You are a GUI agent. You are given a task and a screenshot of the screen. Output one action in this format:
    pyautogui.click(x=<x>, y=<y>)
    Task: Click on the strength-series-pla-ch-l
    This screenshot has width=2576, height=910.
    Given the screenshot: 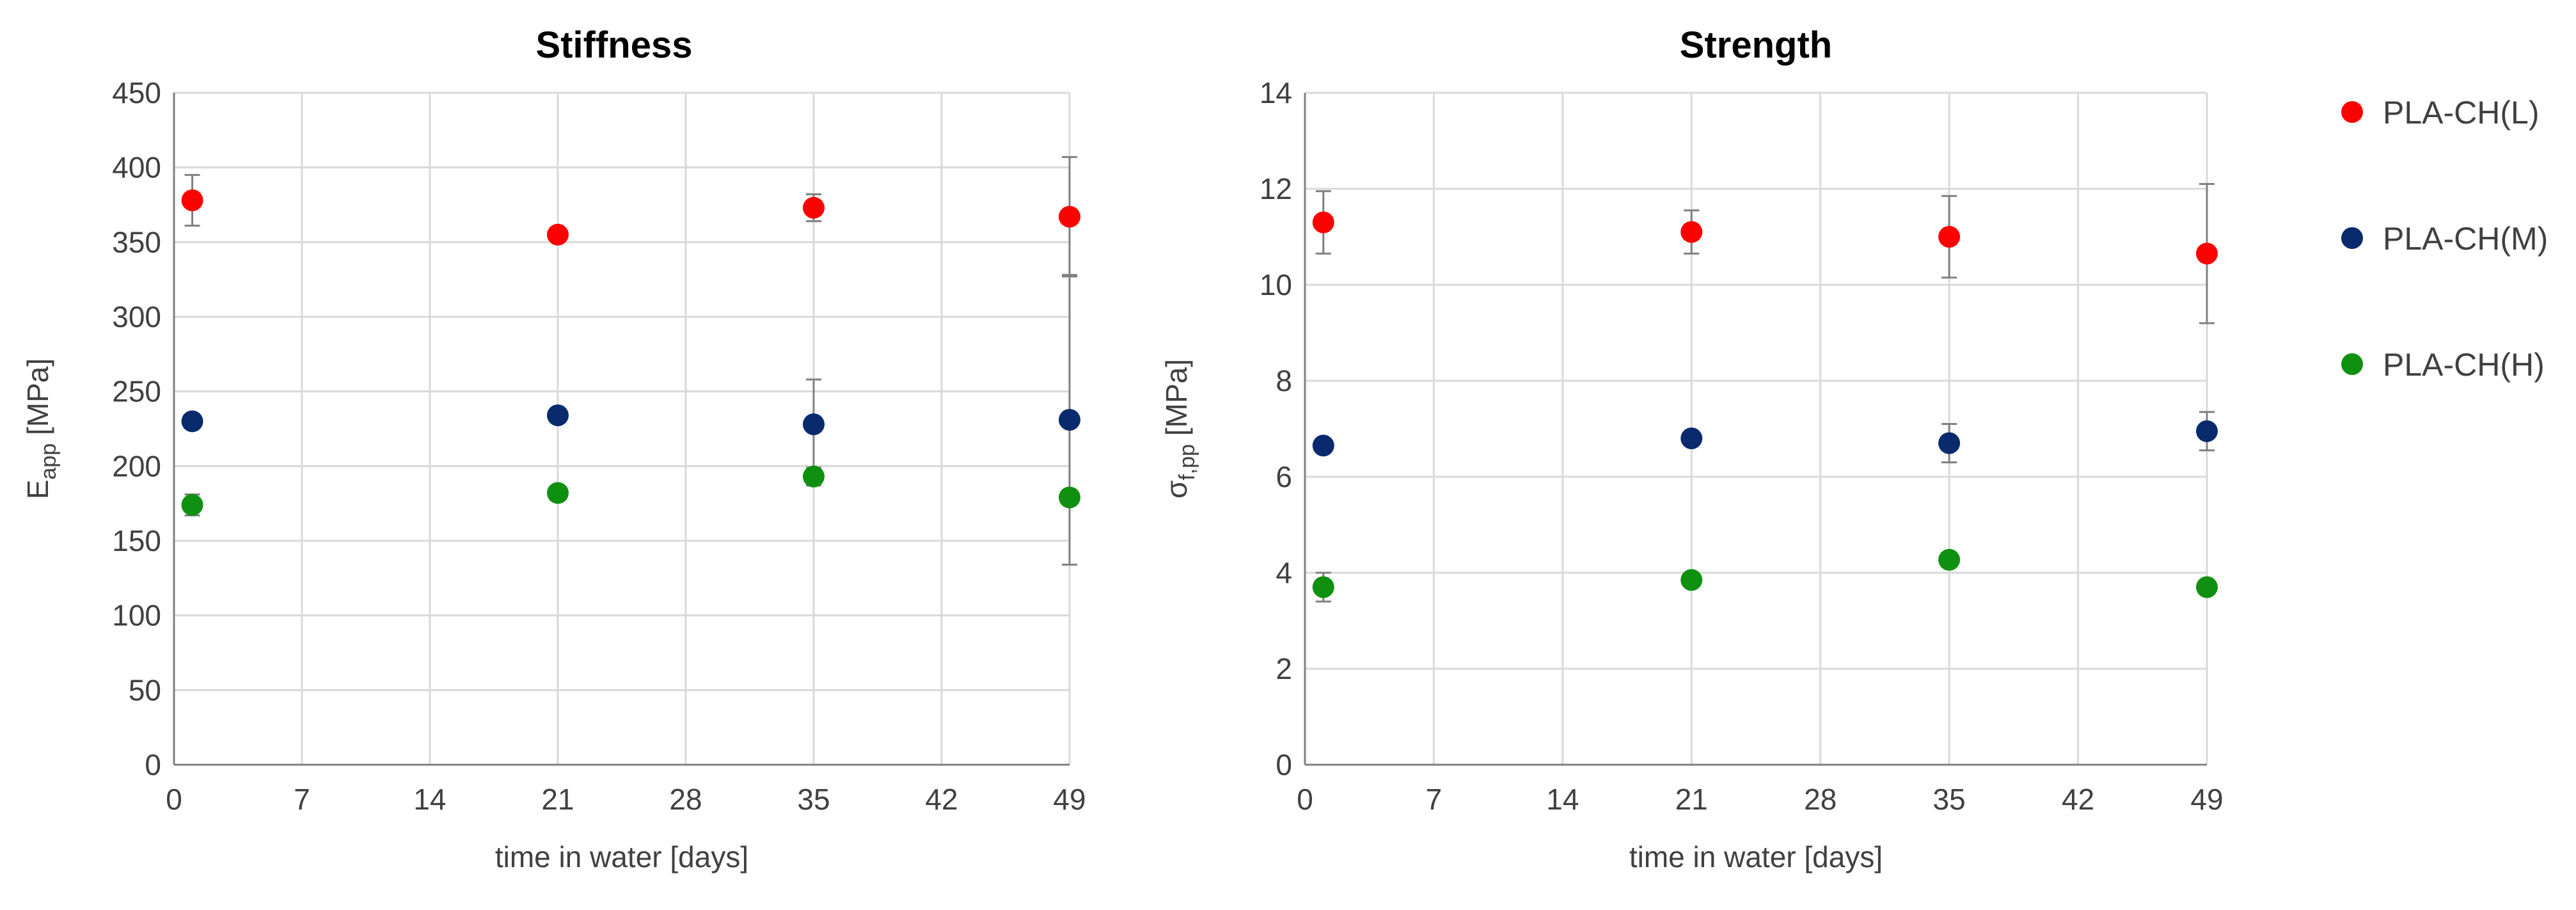 What is the action you would take?
    pyautogui.click(x=1765, y=253)
    